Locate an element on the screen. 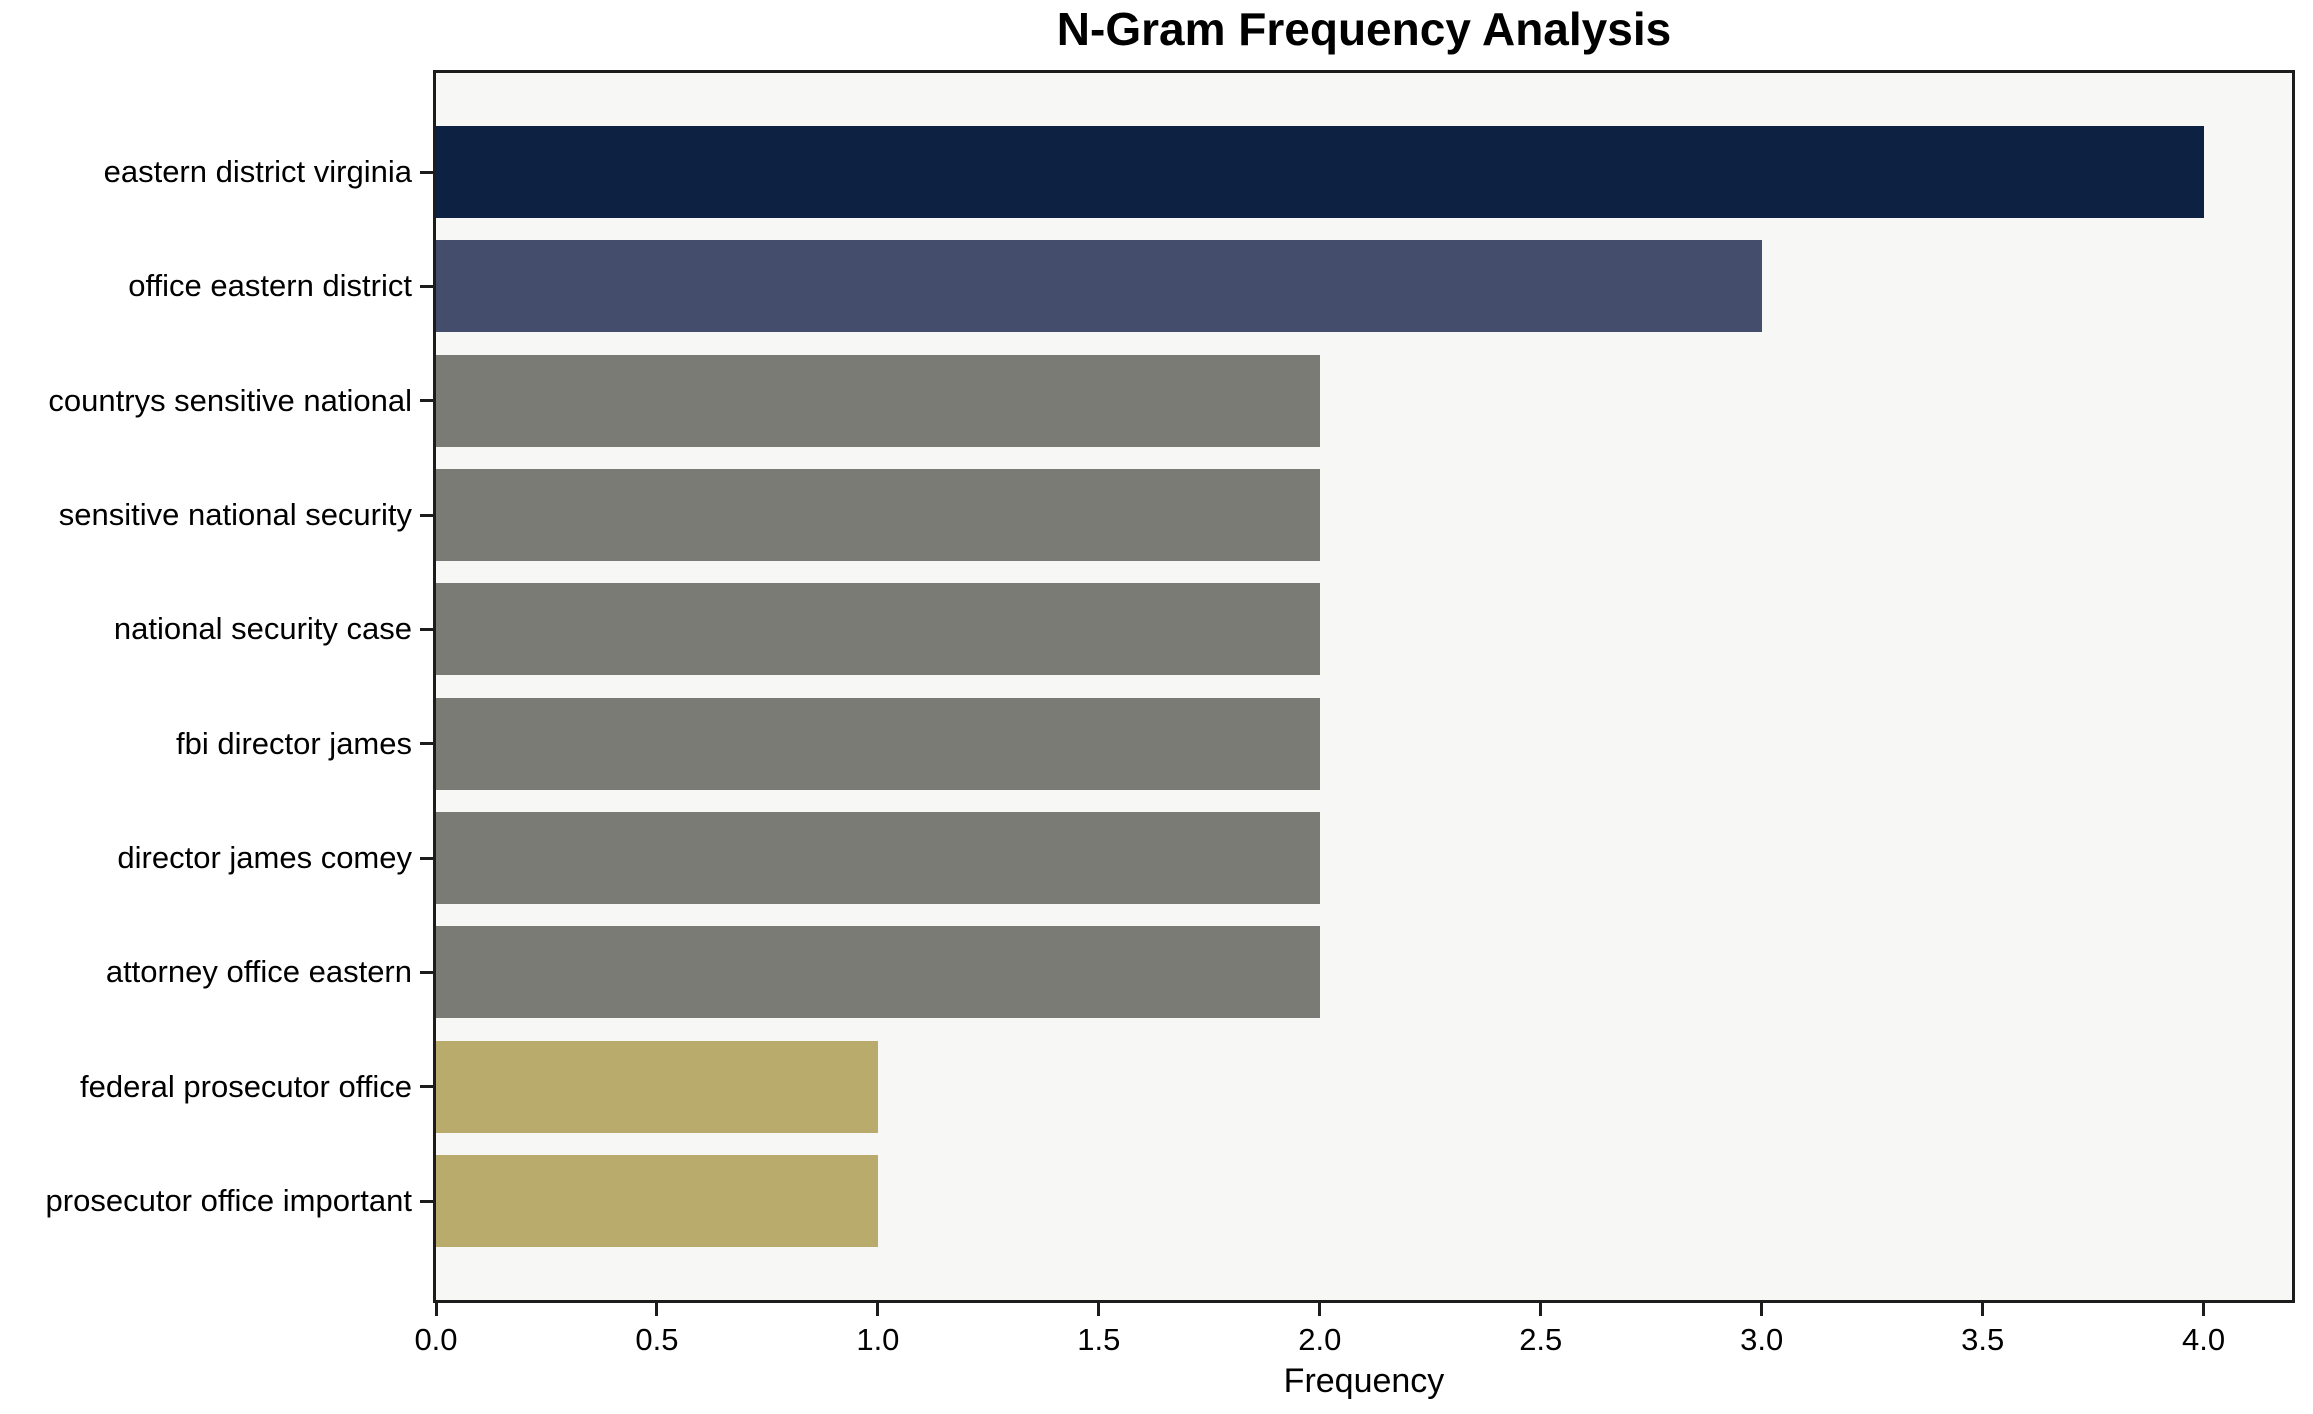  x-tick-label: 1.0 is located at coordinates (878, 1339).